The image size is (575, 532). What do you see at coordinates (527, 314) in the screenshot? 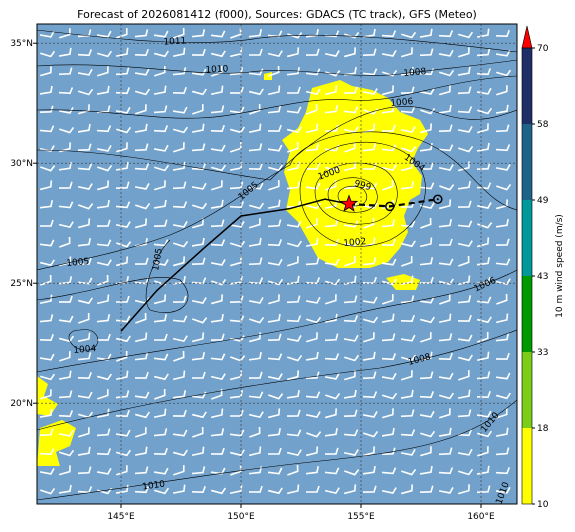
I see `colorbar-segment` at bounding box center [527, 314].